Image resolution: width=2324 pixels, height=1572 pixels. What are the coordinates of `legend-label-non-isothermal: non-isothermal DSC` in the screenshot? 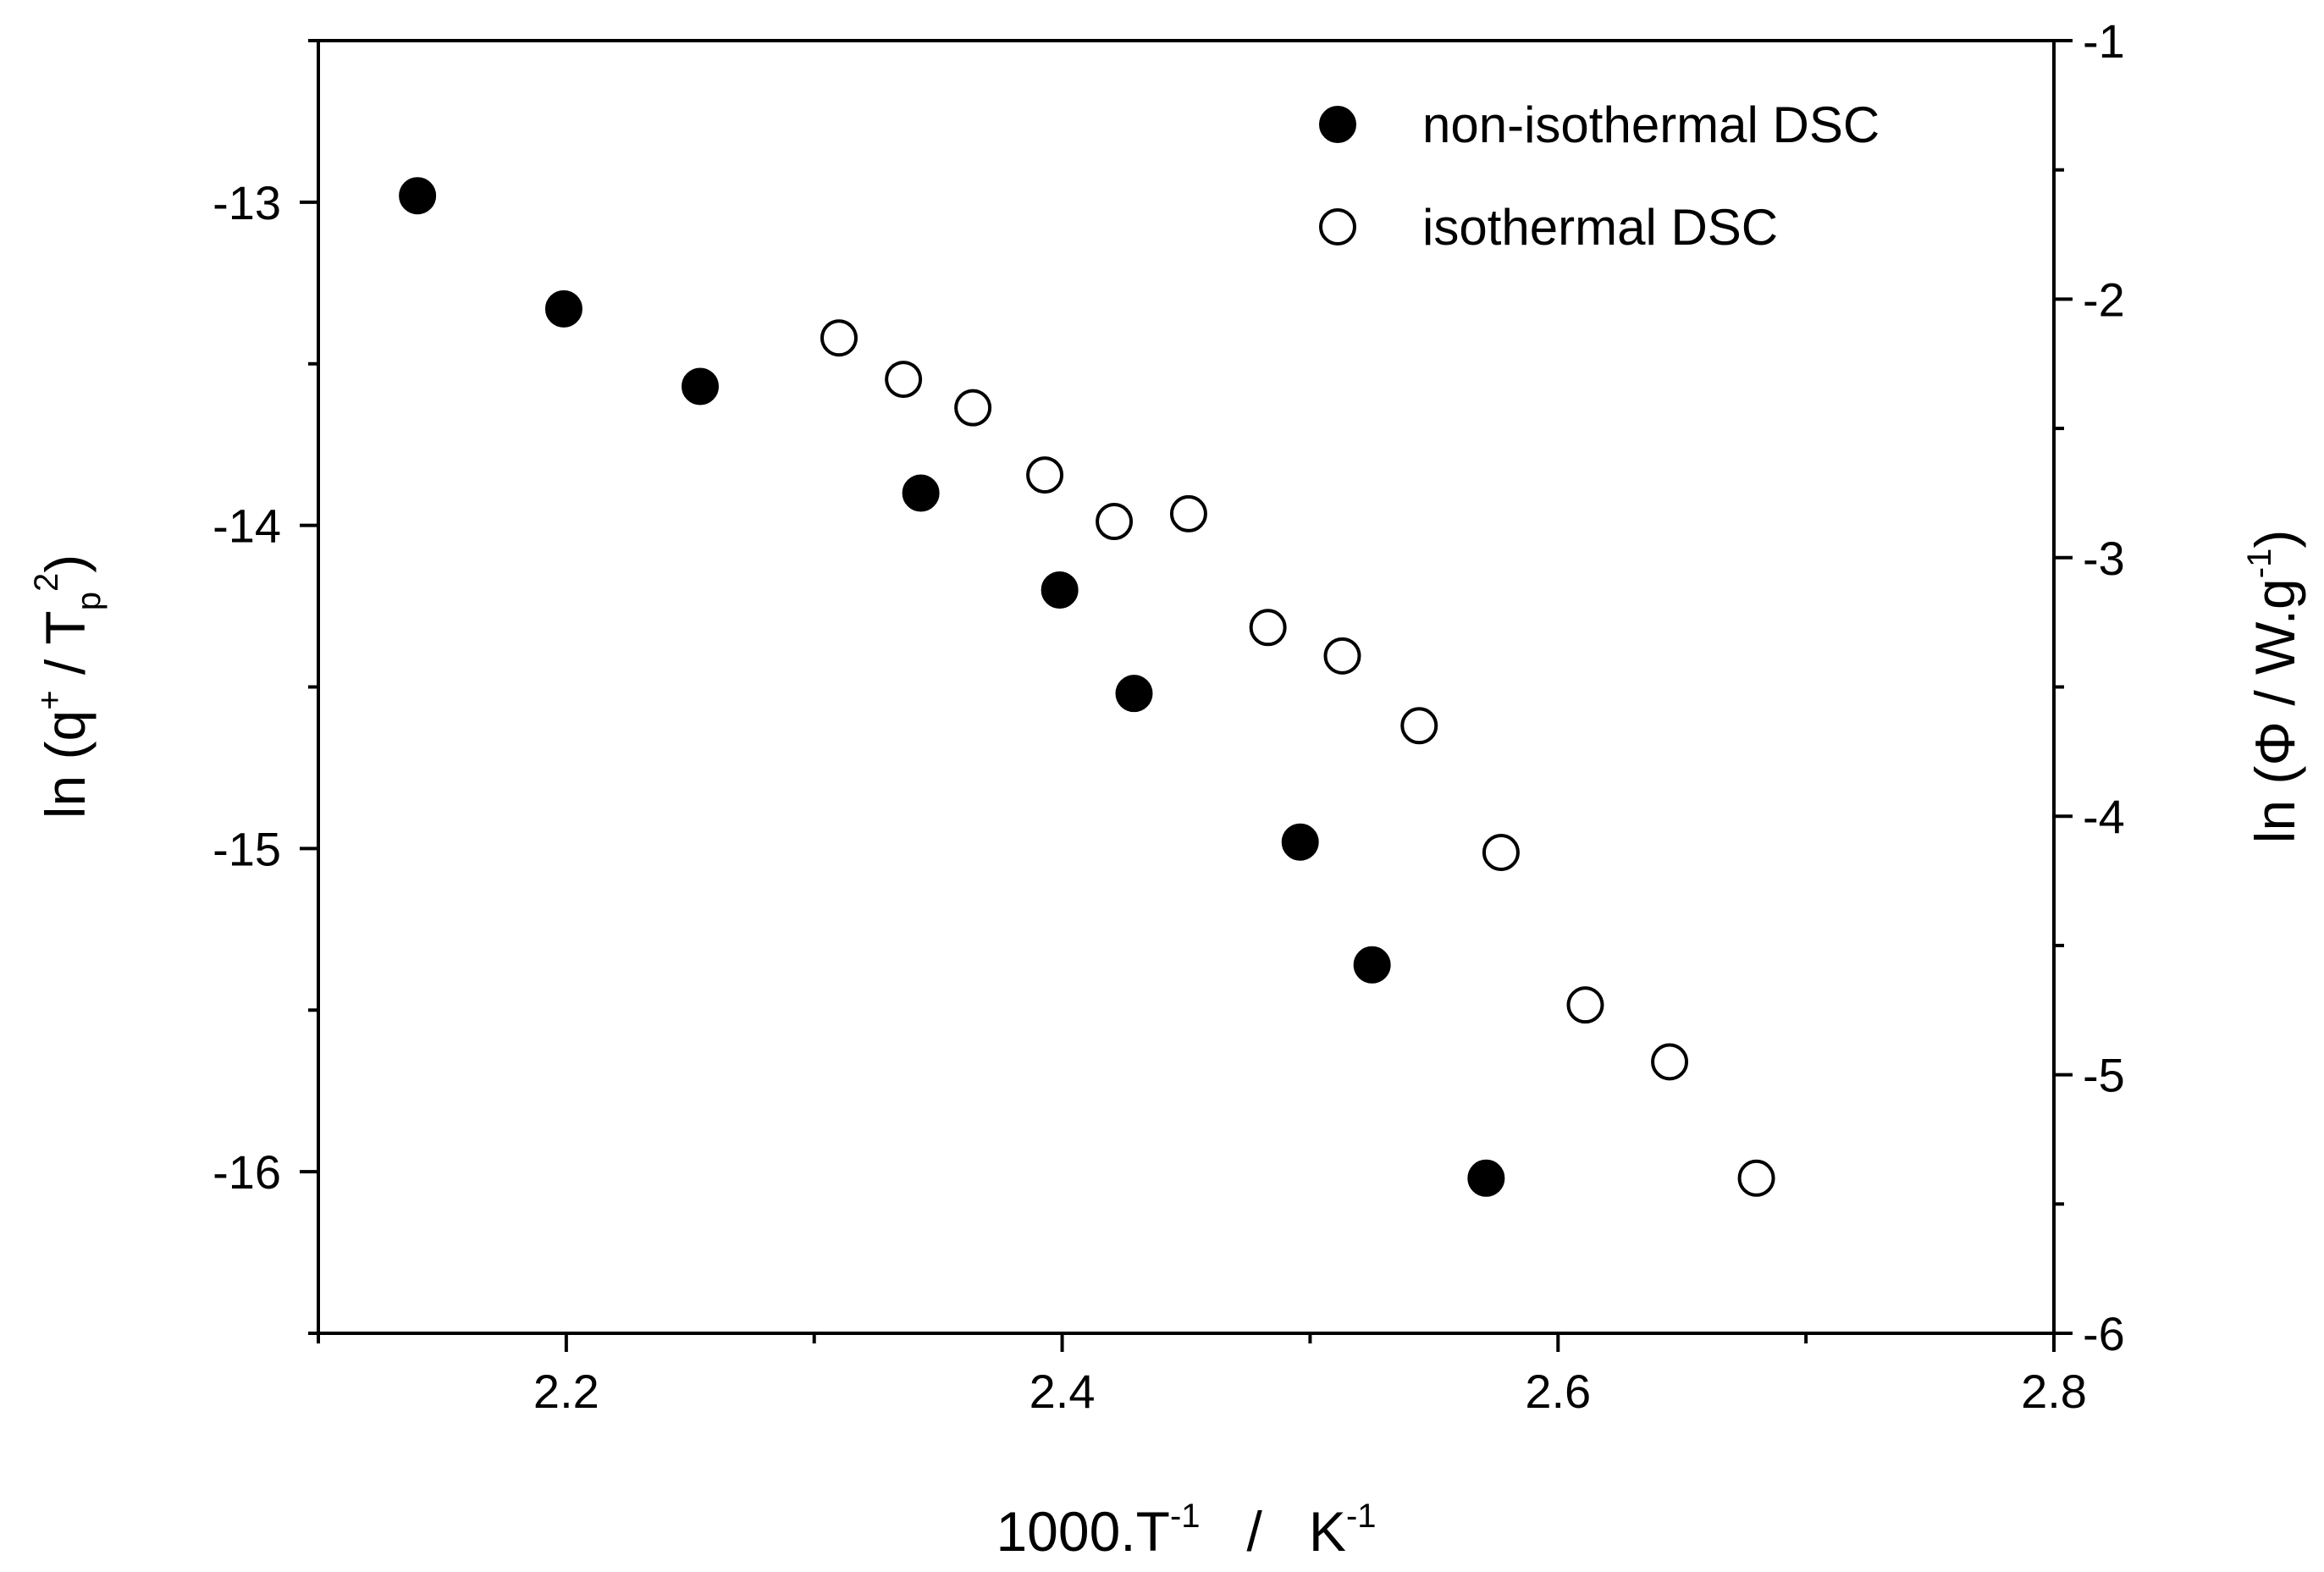 It's located at (1651, 125).